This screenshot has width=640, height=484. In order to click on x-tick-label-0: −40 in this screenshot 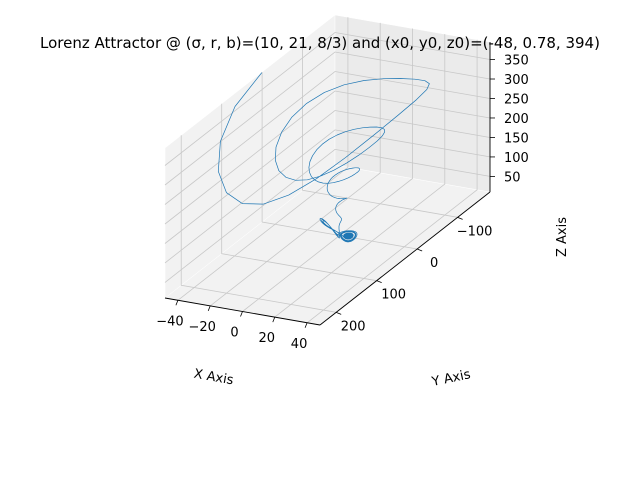, I will do `click(169, 321)`.